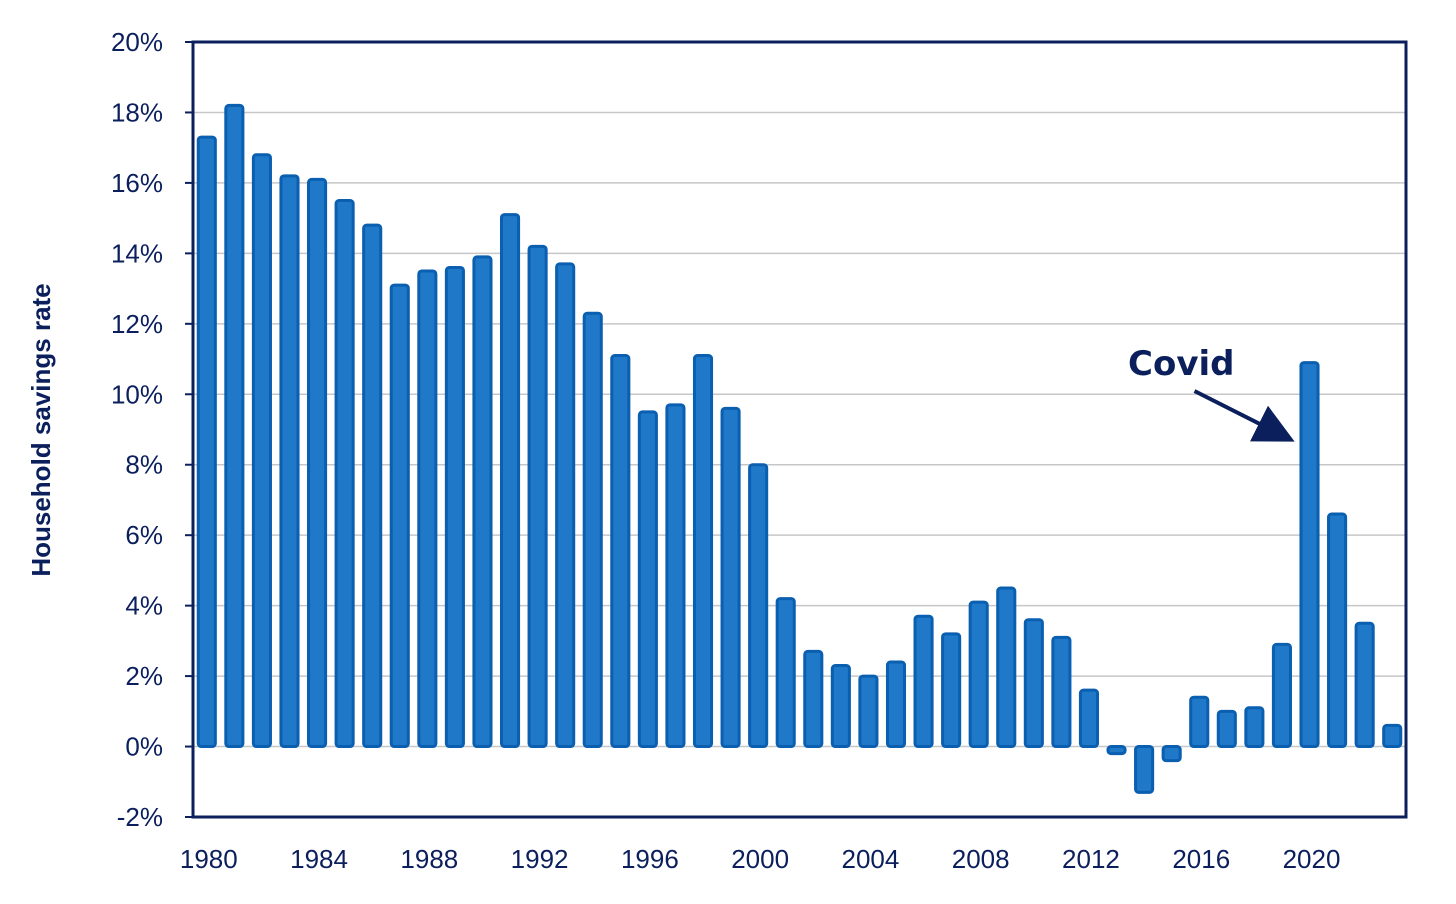  I want to click on bar-2016, so click(1199, 722).